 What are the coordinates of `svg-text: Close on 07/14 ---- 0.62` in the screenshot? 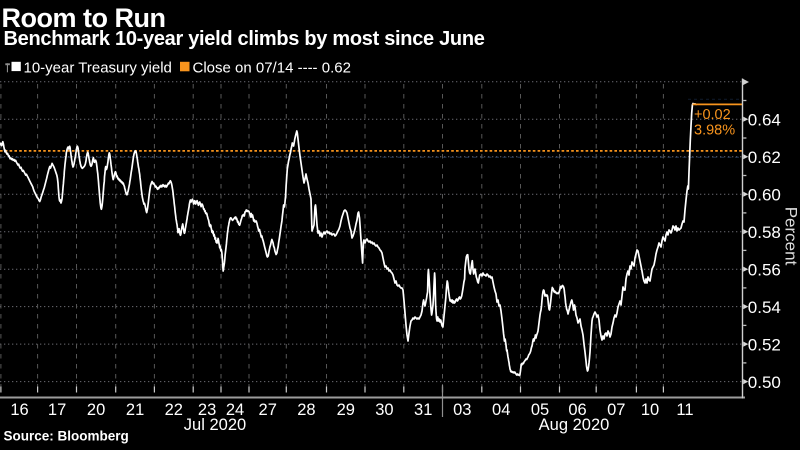 It's located at (272, 68).